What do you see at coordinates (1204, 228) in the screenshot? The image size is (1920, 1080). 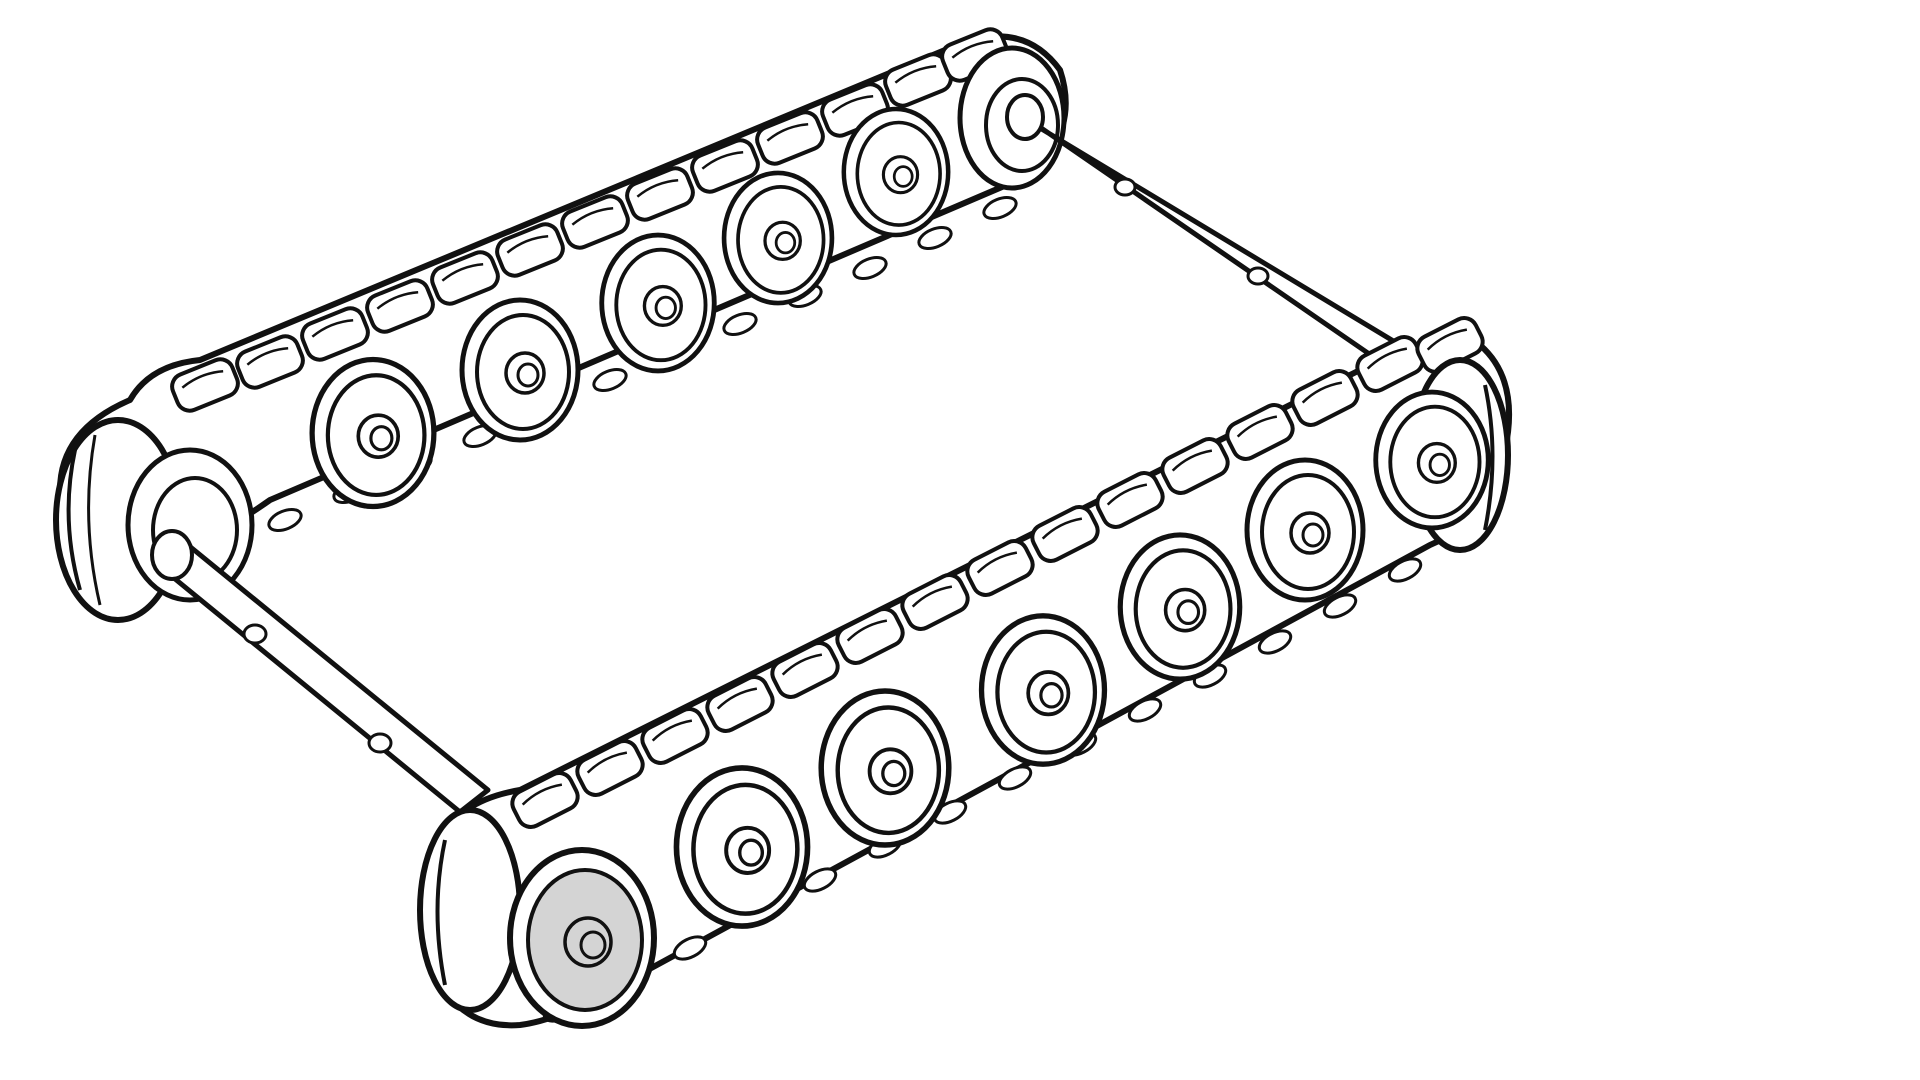 I see `rear-axle` at bounding box center [1204, 228].